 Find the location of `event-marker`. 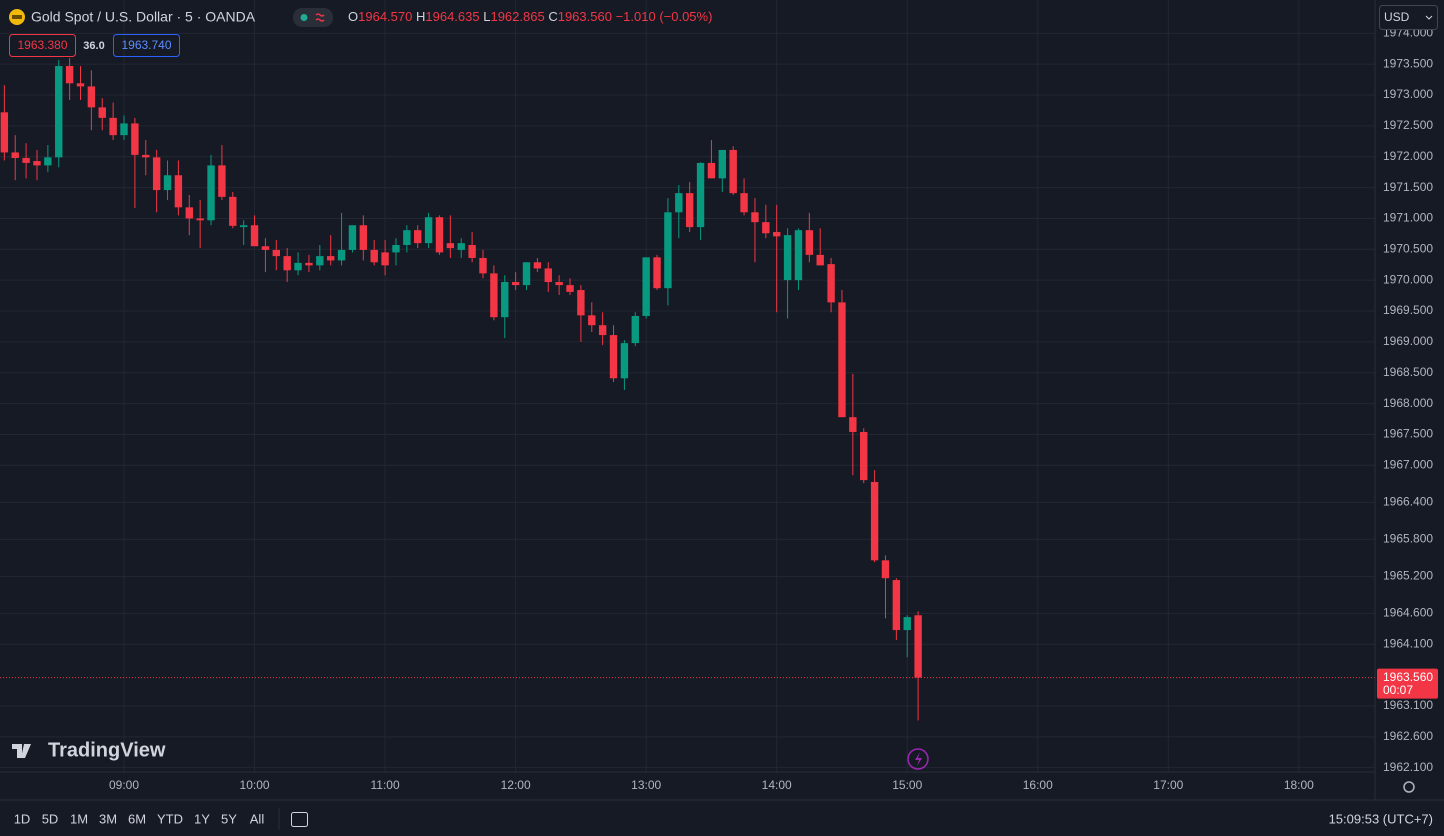

event-marker is located at coordinates (918, 759).